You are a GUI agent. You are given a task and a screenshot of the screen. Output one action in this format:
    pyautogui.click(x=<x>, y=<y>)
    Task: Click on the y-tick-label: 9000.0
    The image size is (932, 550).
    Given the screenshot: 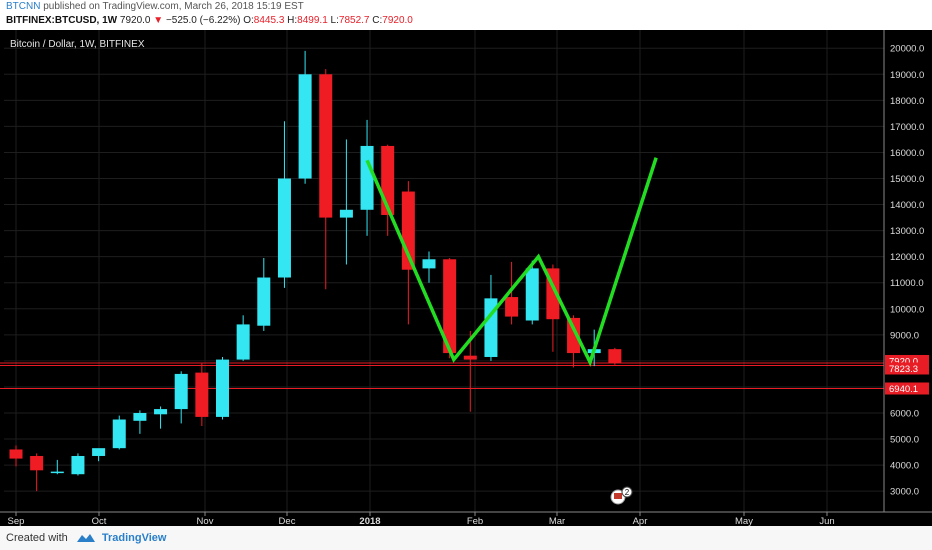 What is the action you would take?
    pyautogui.click(x=904, y=335)
    